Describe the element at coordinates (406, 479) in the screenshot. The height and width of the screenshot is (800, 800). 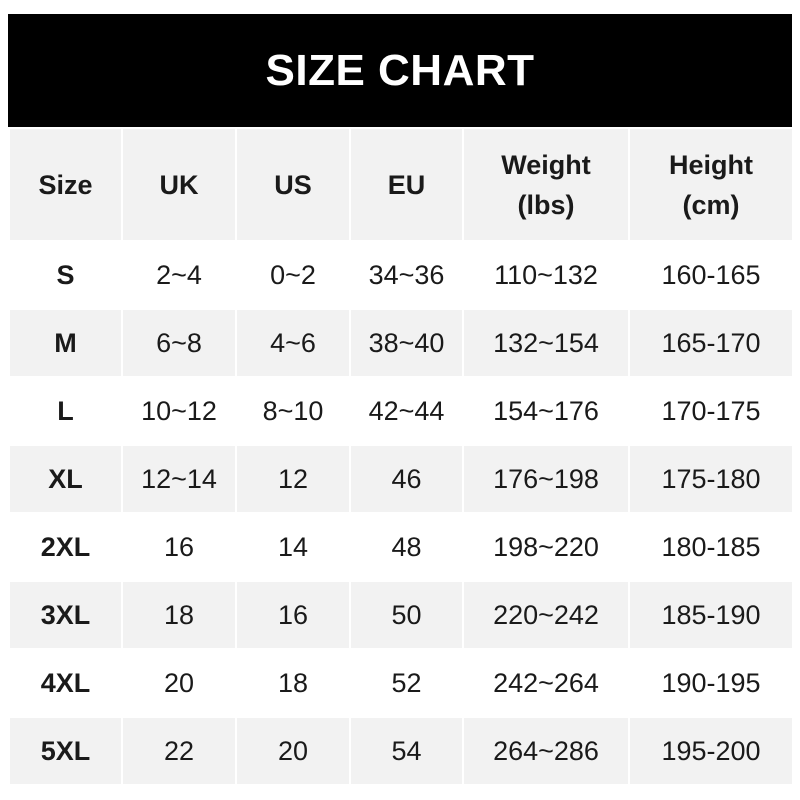
I see `table-cell: 46` at that location.